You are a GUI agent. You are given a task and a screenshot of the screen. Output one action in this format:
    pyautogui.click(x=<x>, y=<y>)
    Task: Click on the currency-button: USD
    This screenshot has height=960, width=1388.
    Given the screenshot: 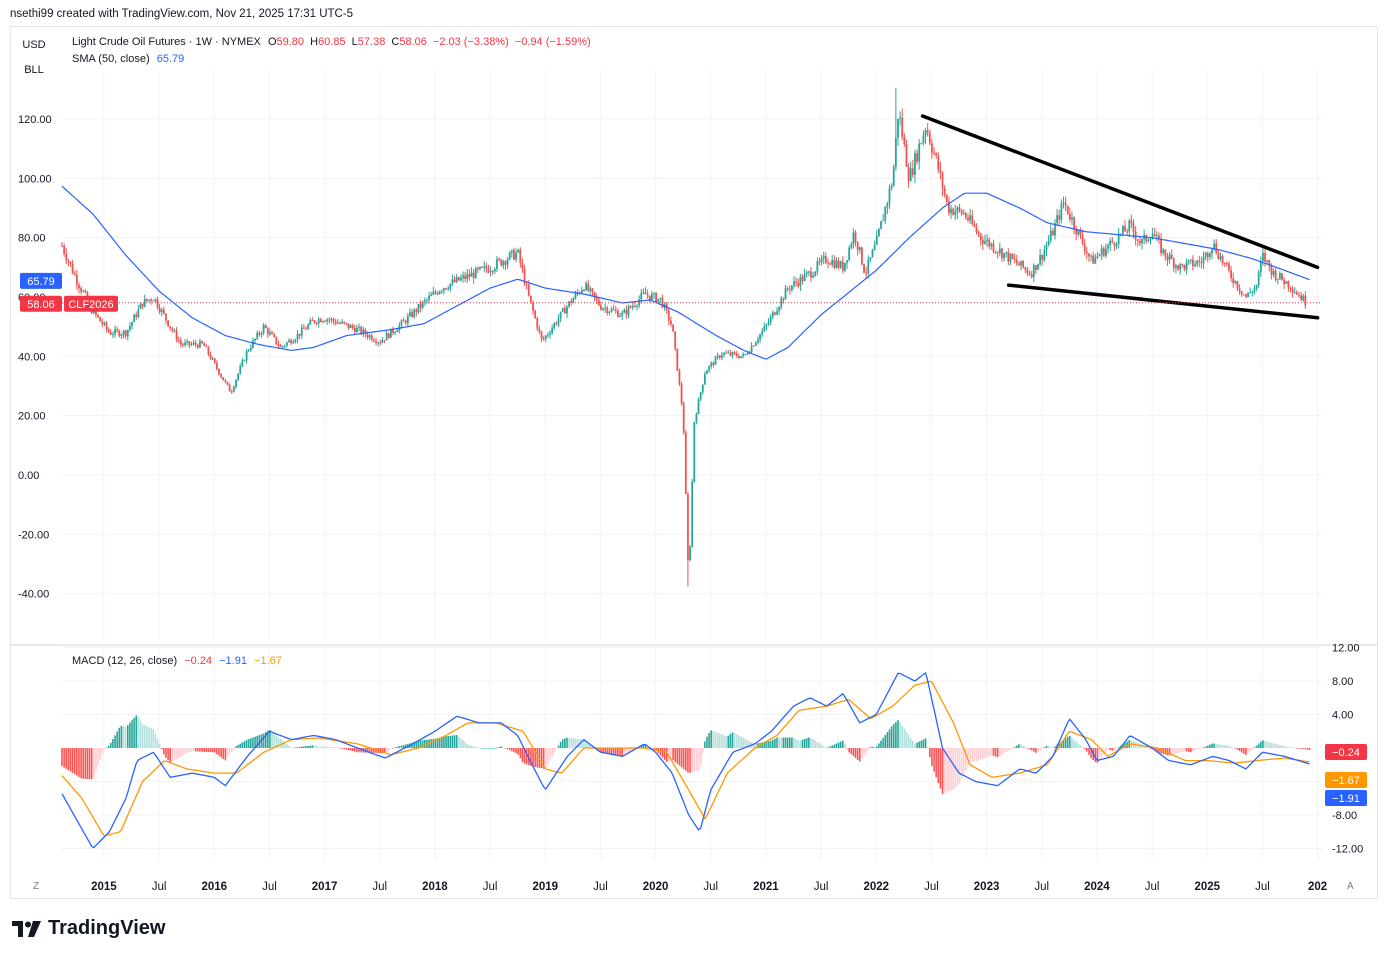 What is the action you would take?
    pyautogui.click(x=34, y=45)
    